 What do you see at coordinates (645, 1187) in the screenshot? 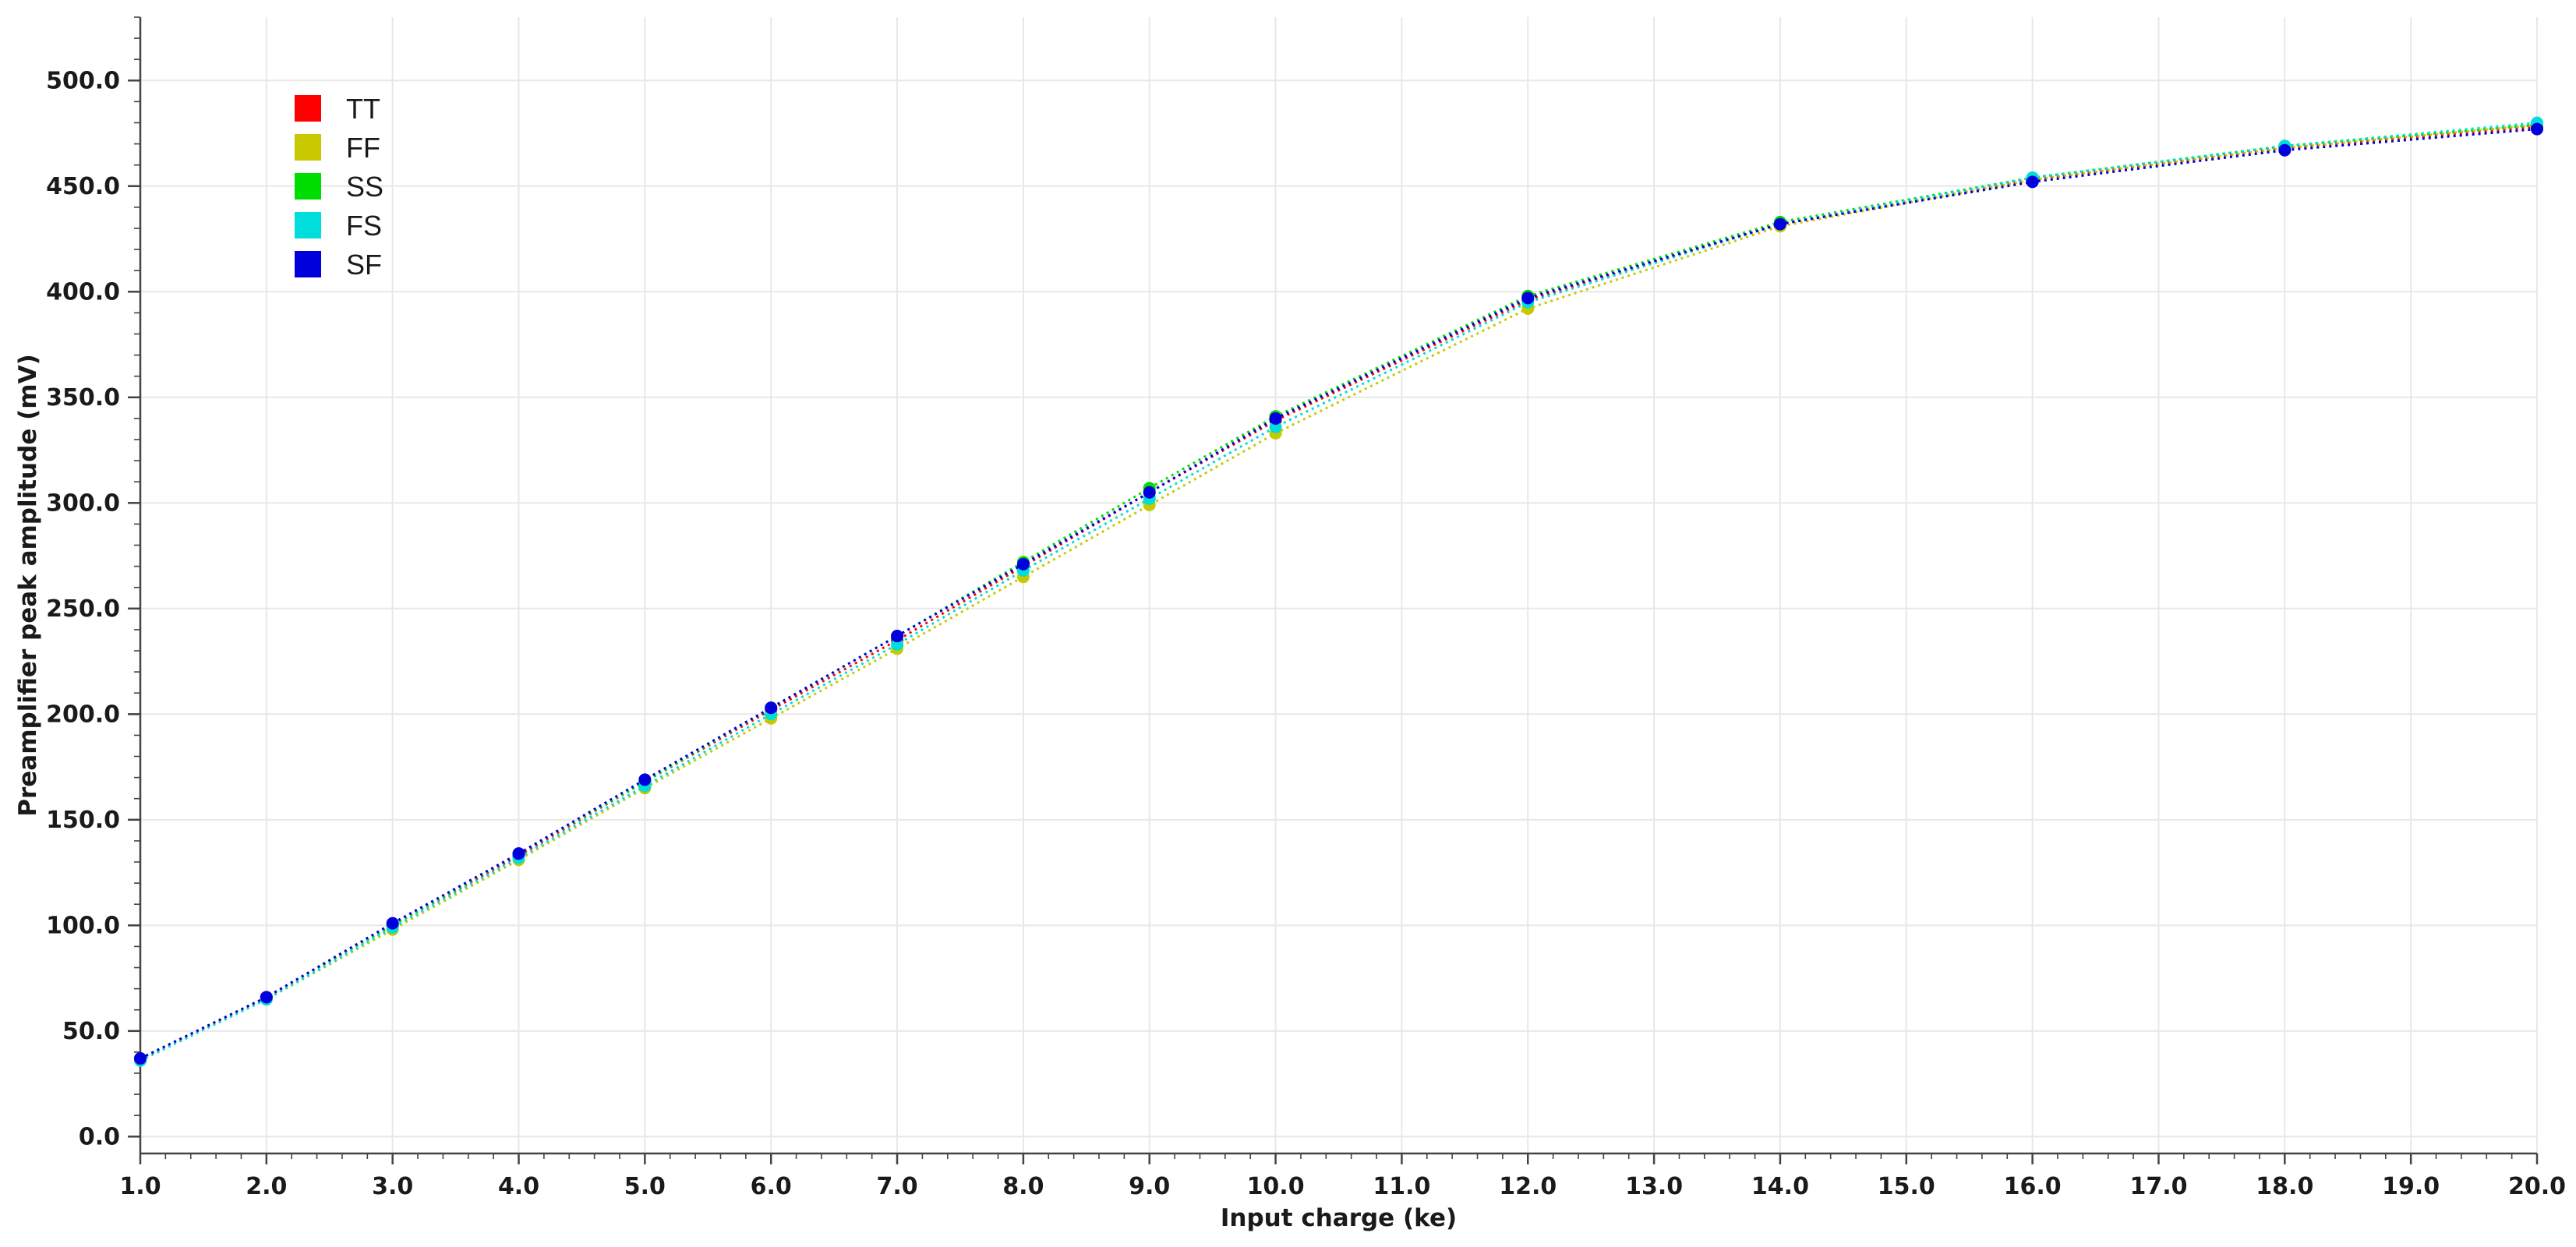
I see `x-tick-label: 5.0` at bounding box center [645, 1187].